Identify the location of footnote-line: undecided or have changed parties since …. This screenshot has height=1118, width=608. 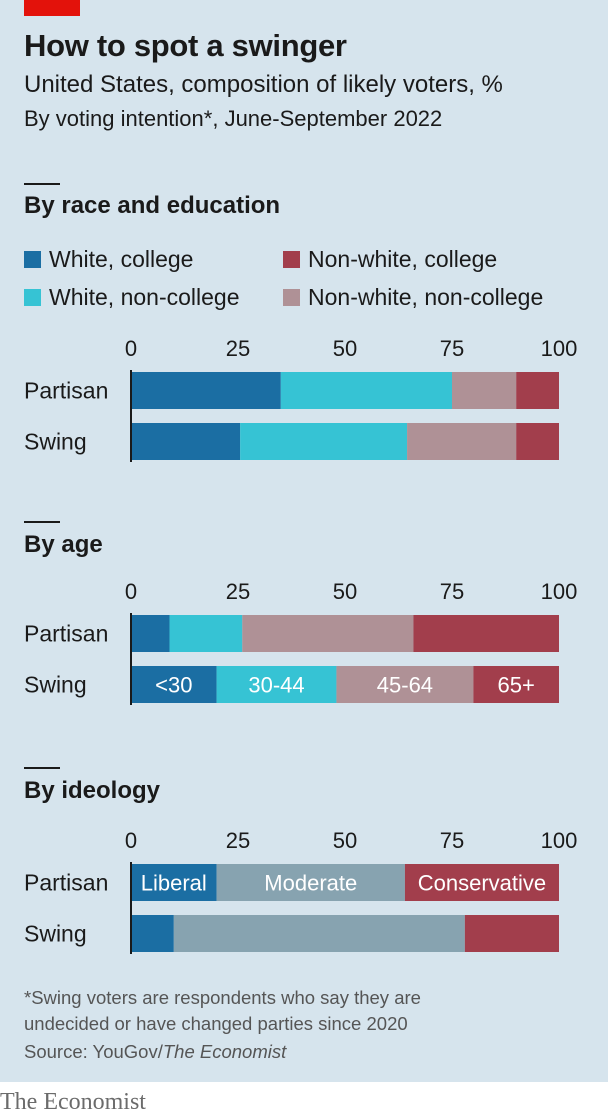
(216, 1023).